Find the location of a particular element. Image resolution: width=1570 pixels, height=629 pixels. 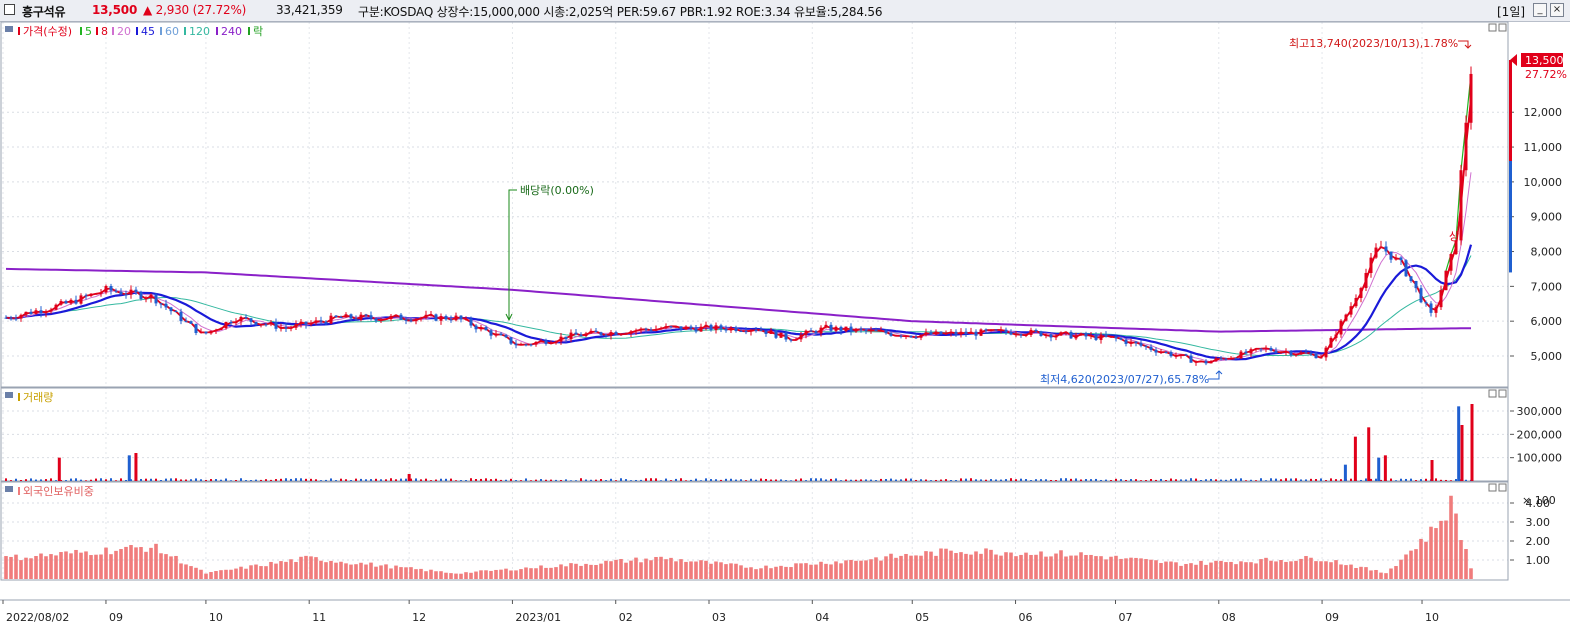

price-tick-label: 9,000 is located at coordinates (1547, 217).